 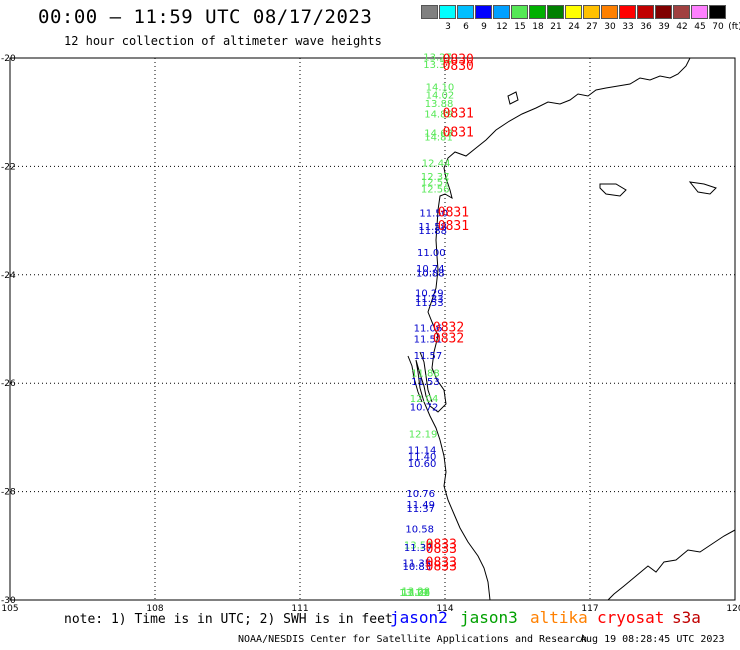 What do you see at coordinates (733, 609) in the screenshot?
I see `lon-tick-label: 120` at bounding box center [733, 609].